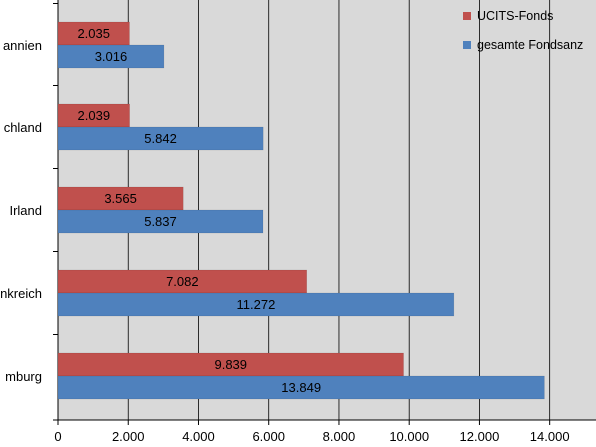 This screenshot has height=447, width=596. Describe the element at coordinates (120, 198) in the screenshot. I see `data-label: 3.565` at that location.